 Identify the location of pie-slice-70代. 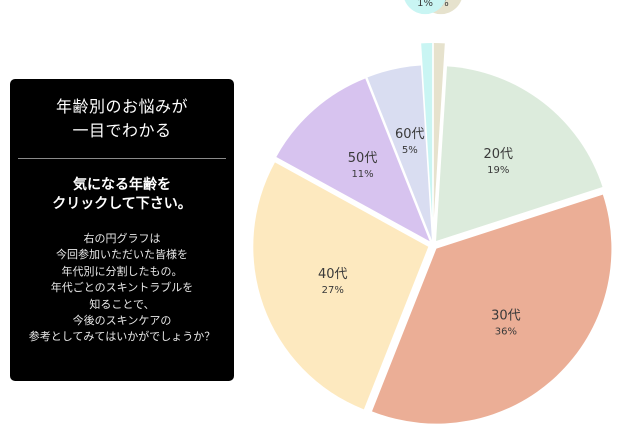
(427, 131).